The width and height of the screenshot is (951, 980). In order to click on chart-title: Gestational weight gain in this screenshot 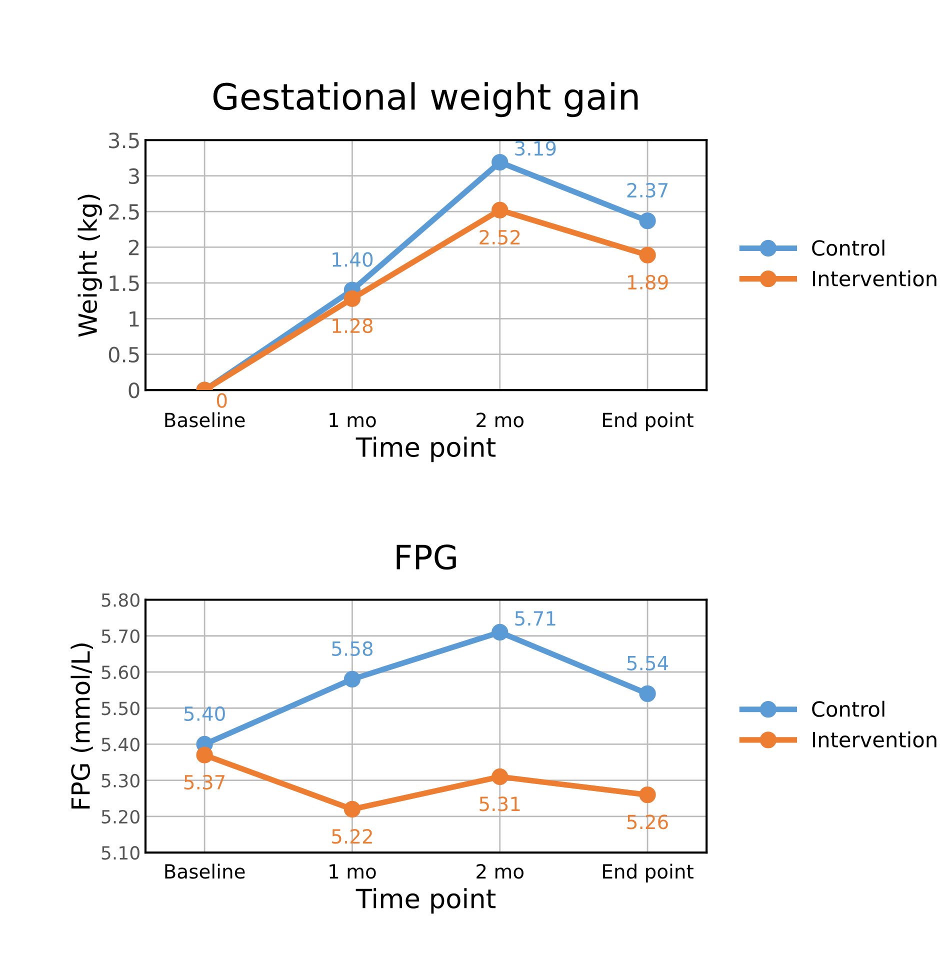, I will do `click(425, 100)`.